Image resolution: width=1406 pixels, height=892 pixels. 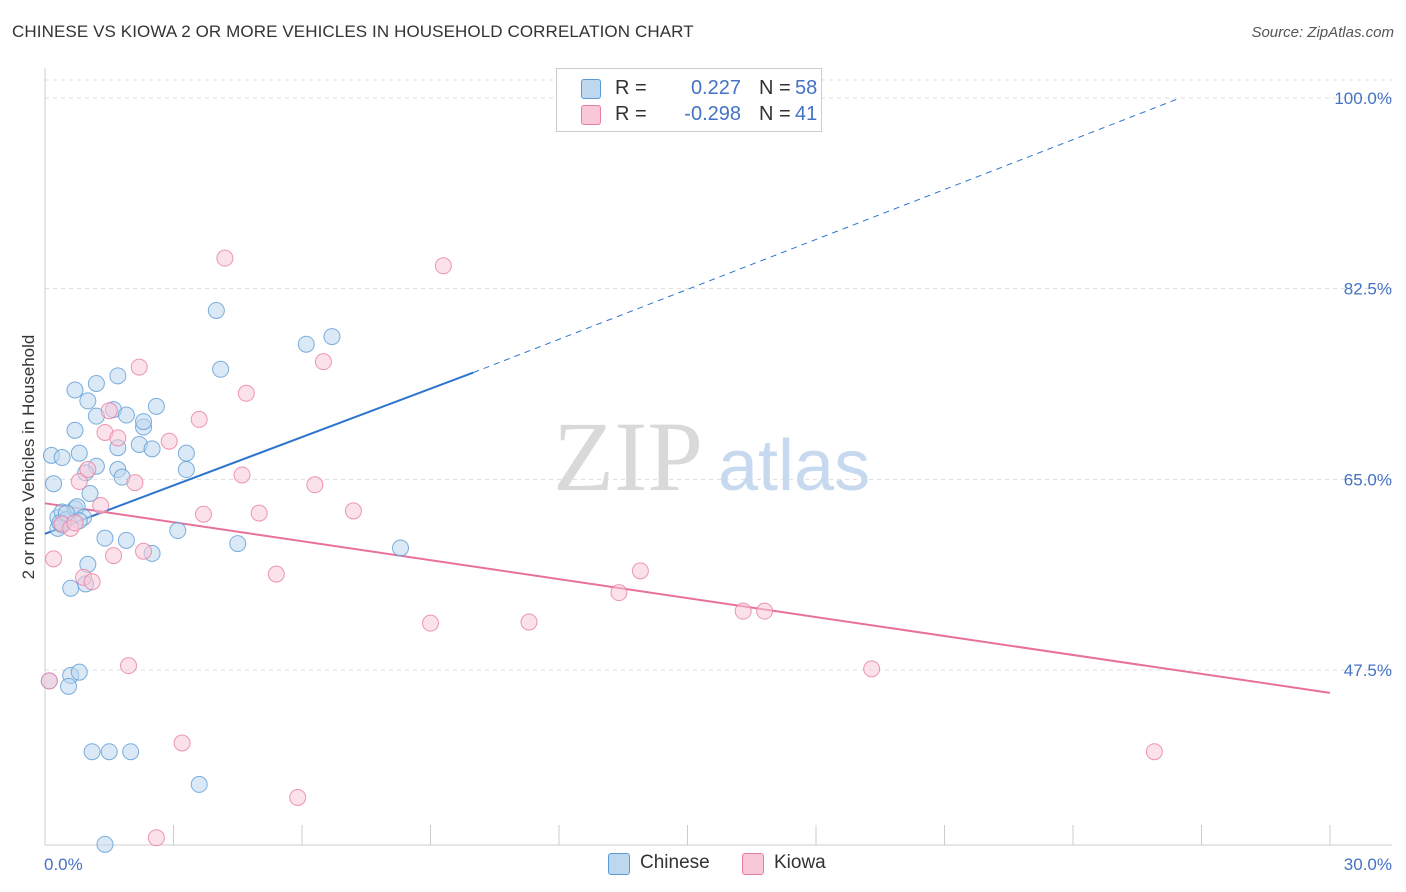 What do you see at coordinates (259, 453) in the screenshot?
I see `chinese-trend-line` at bounding box center [259, 453].